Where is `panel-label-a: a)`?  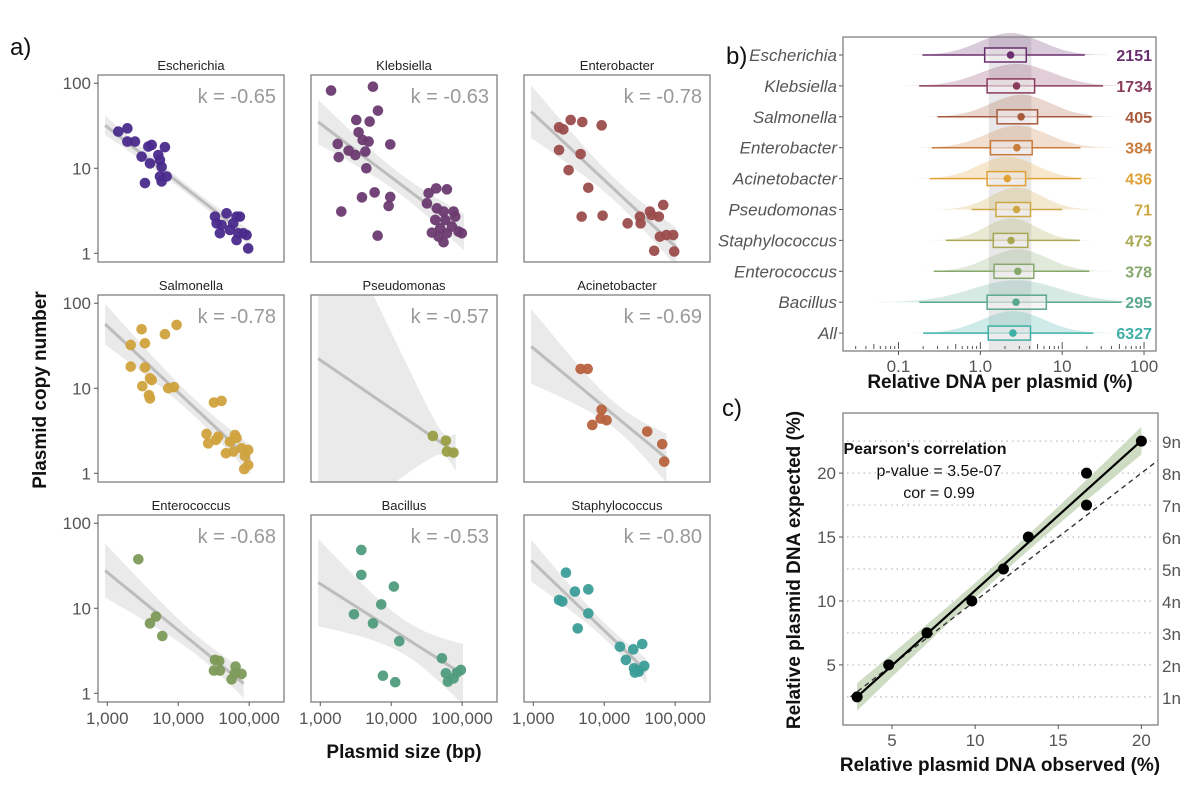
panel-label-a: a) is located at coordinates (20, 47).